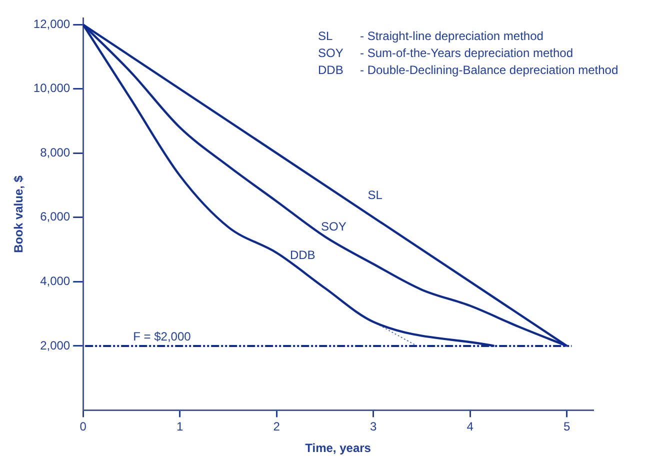  I want to click on y-tick-label: 10,000, so click(51, 88).